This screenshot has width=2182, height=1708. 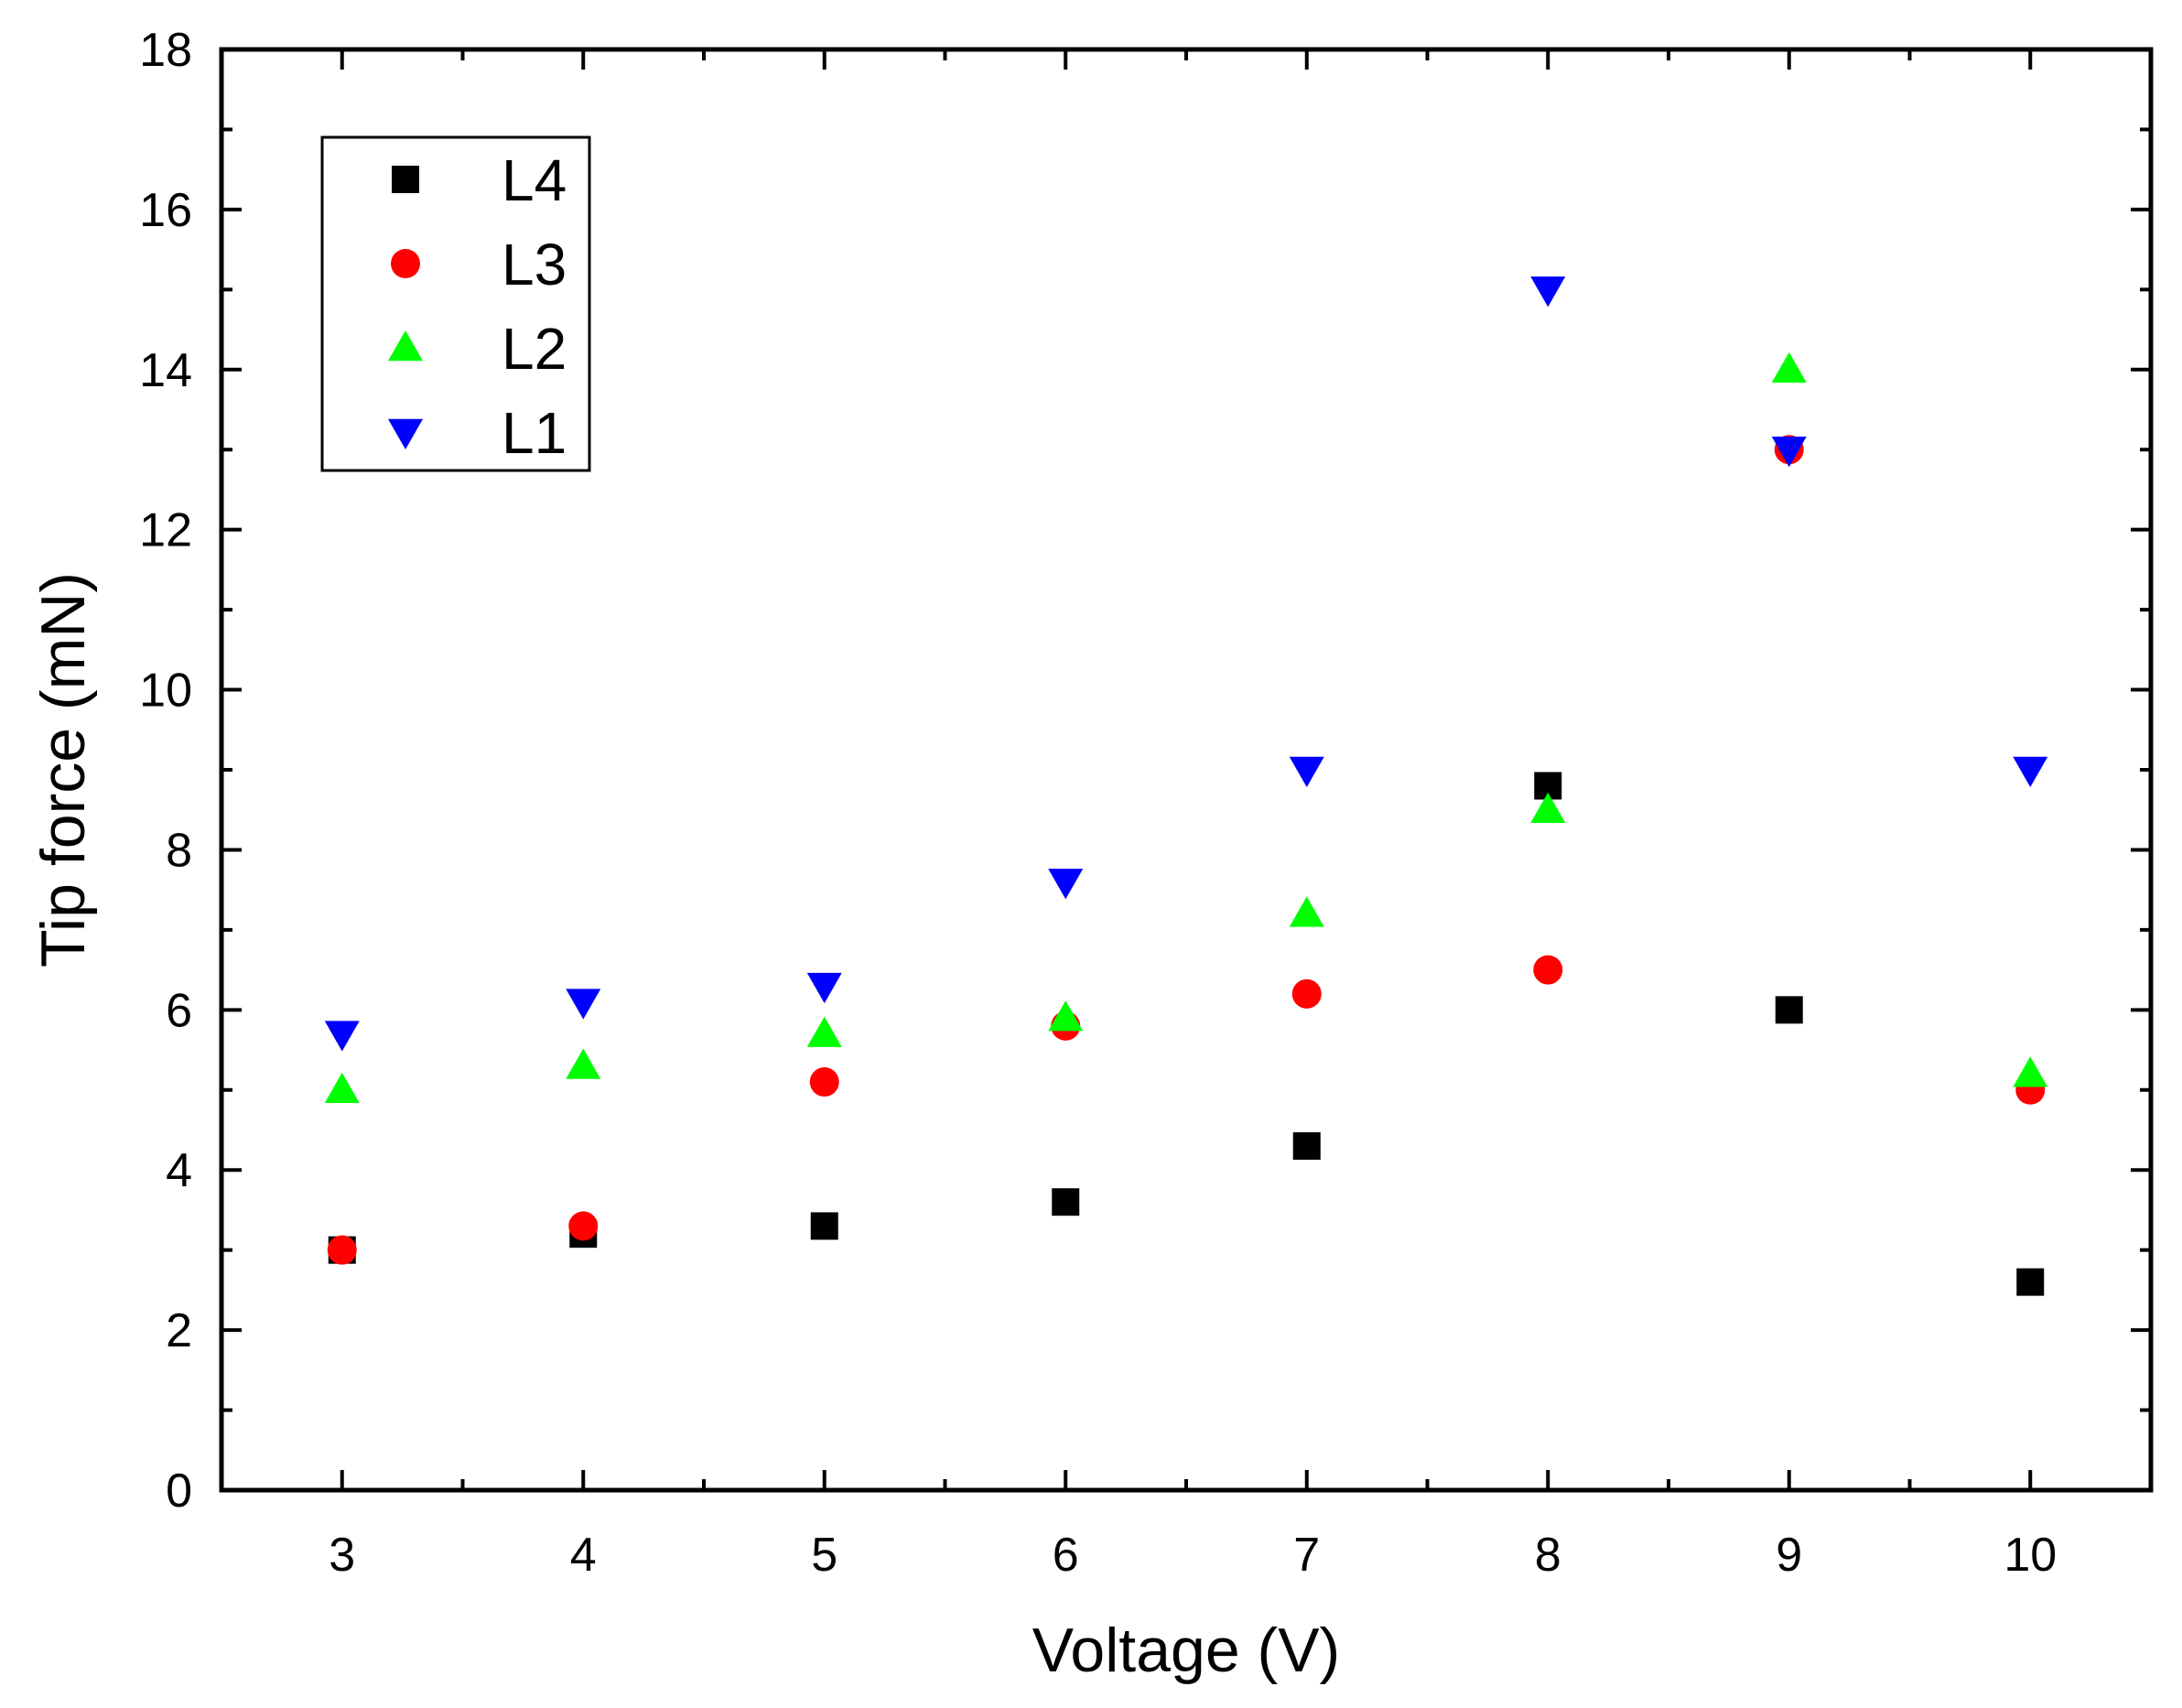 I want to click on legend-marker-l2, so click(x=406, y=346).